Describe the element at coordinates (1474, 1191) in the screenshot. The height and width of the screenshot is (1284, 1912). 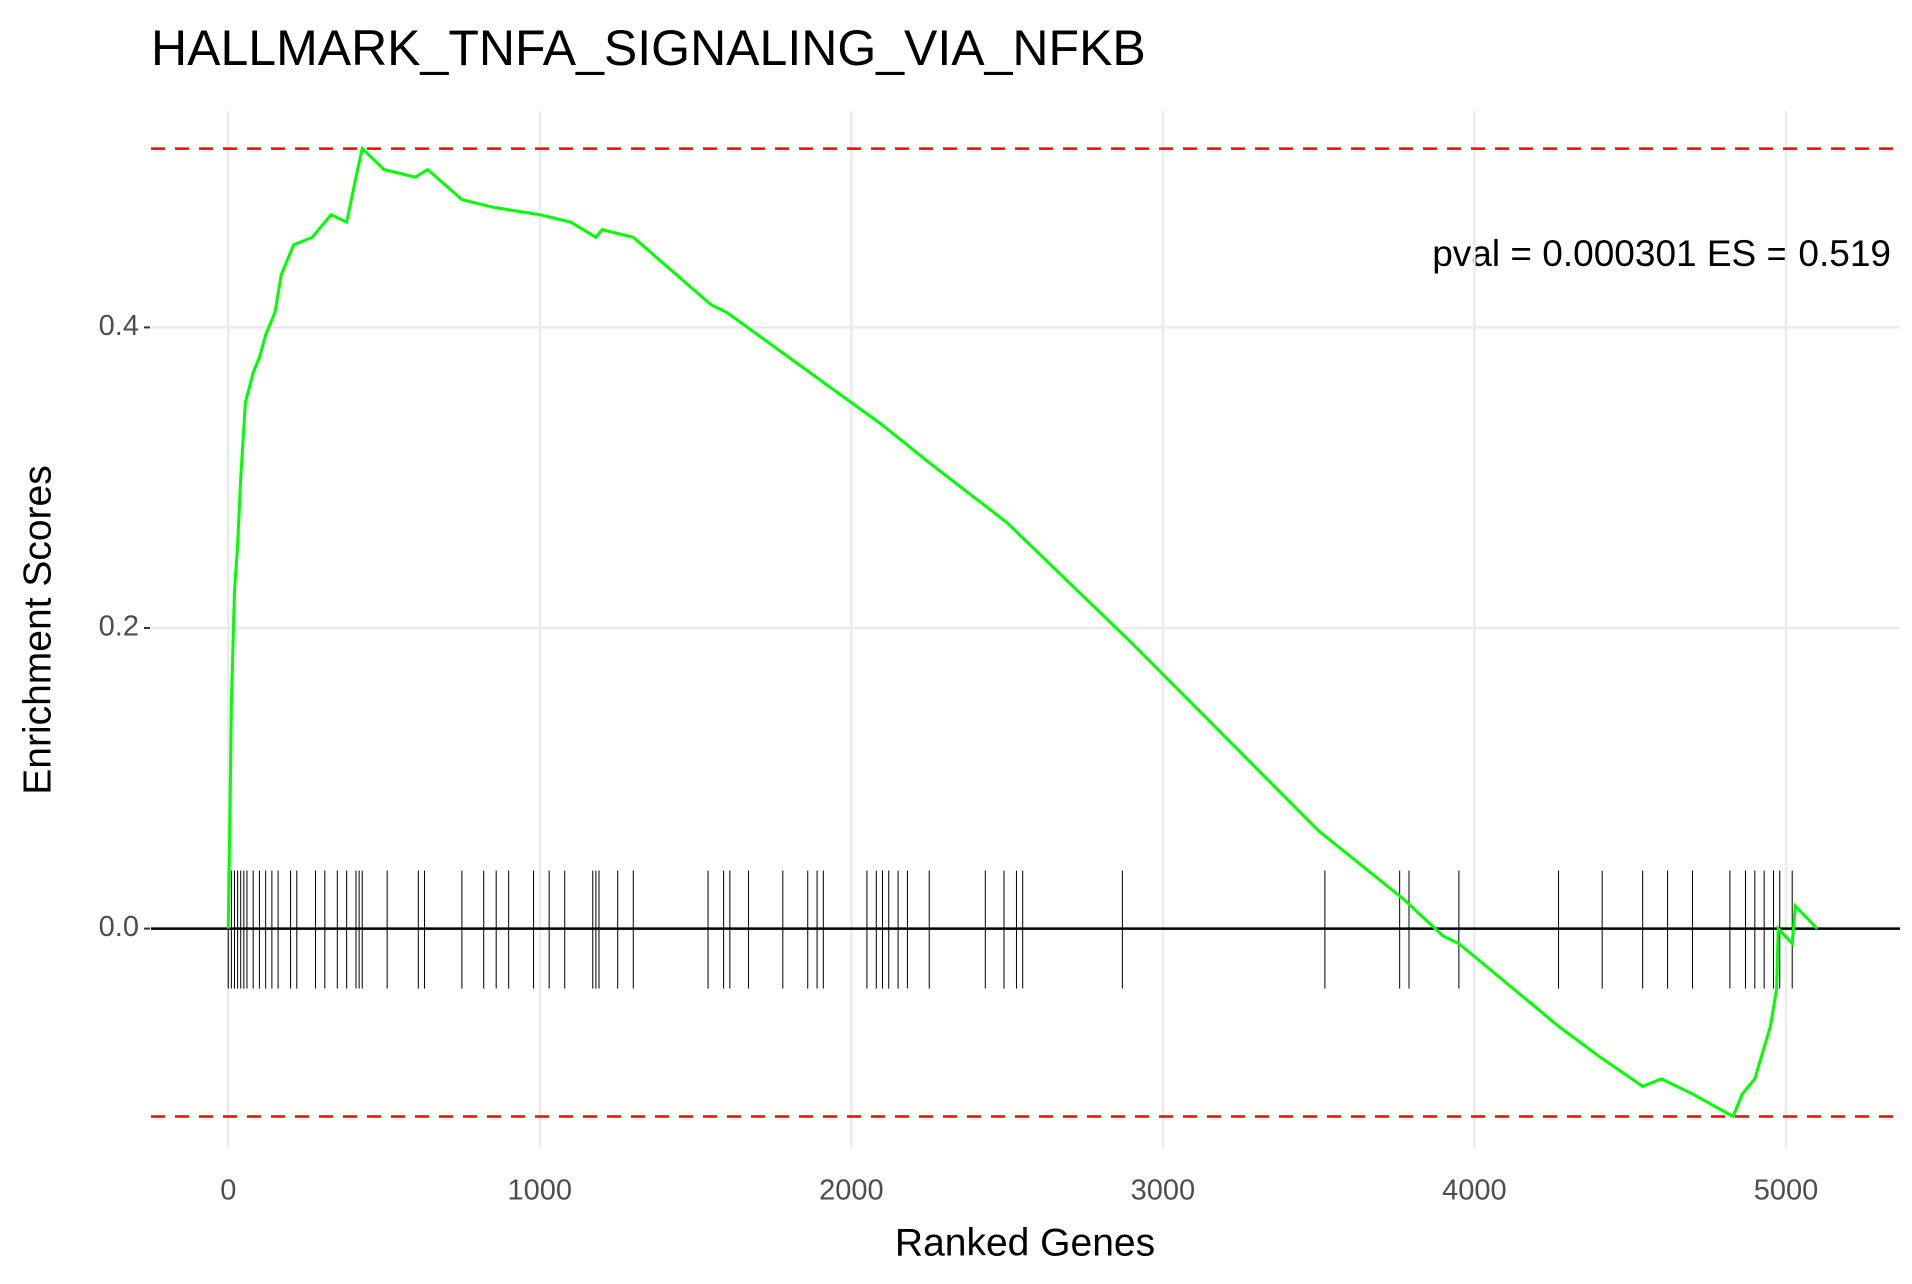
I see `x-tick-label: 4000` at that location.